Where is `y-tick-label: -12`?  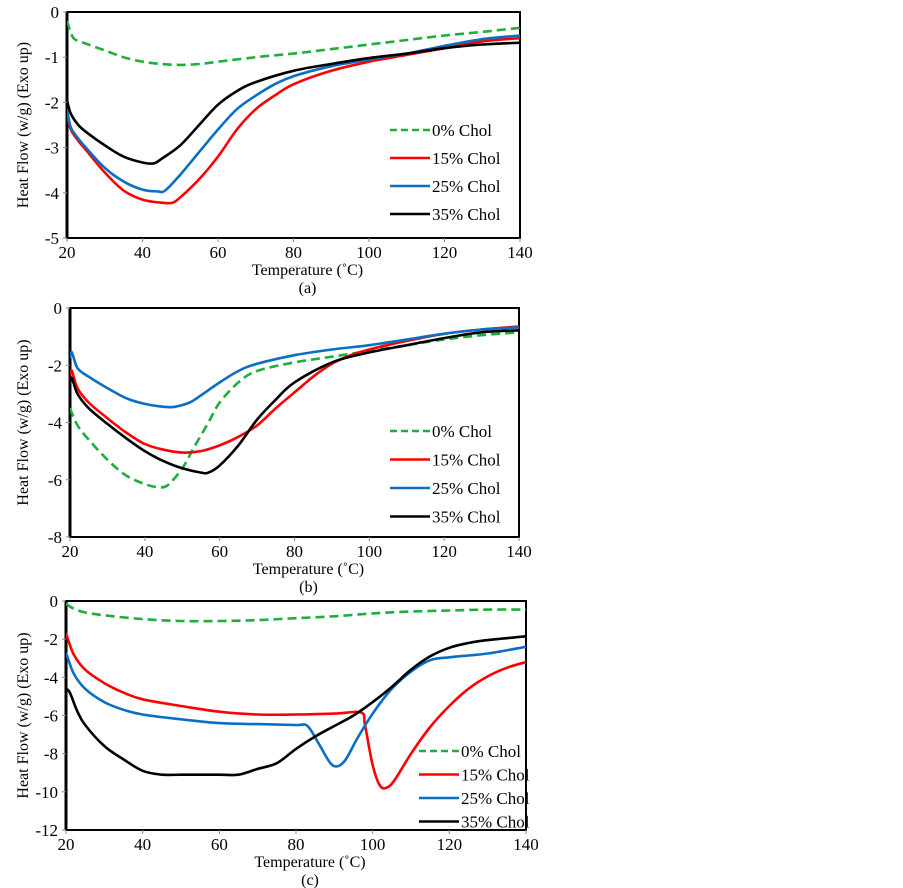 y-tick-label: -12 is located at coordinates (46, 830).